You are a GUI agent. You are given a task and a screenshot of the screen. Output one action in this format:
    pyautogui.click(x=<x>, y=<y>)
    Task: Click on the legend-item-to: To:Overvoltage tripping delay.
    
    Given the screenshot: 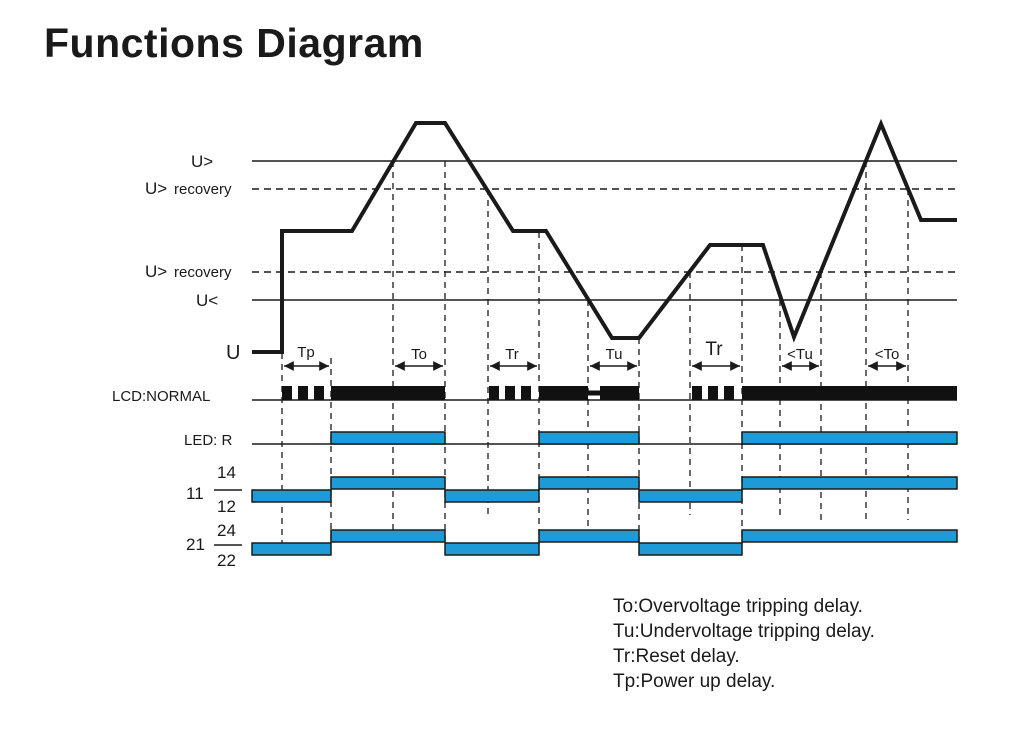 What is the action you would take?
    pyautogui.click(x=738, y=606)
    